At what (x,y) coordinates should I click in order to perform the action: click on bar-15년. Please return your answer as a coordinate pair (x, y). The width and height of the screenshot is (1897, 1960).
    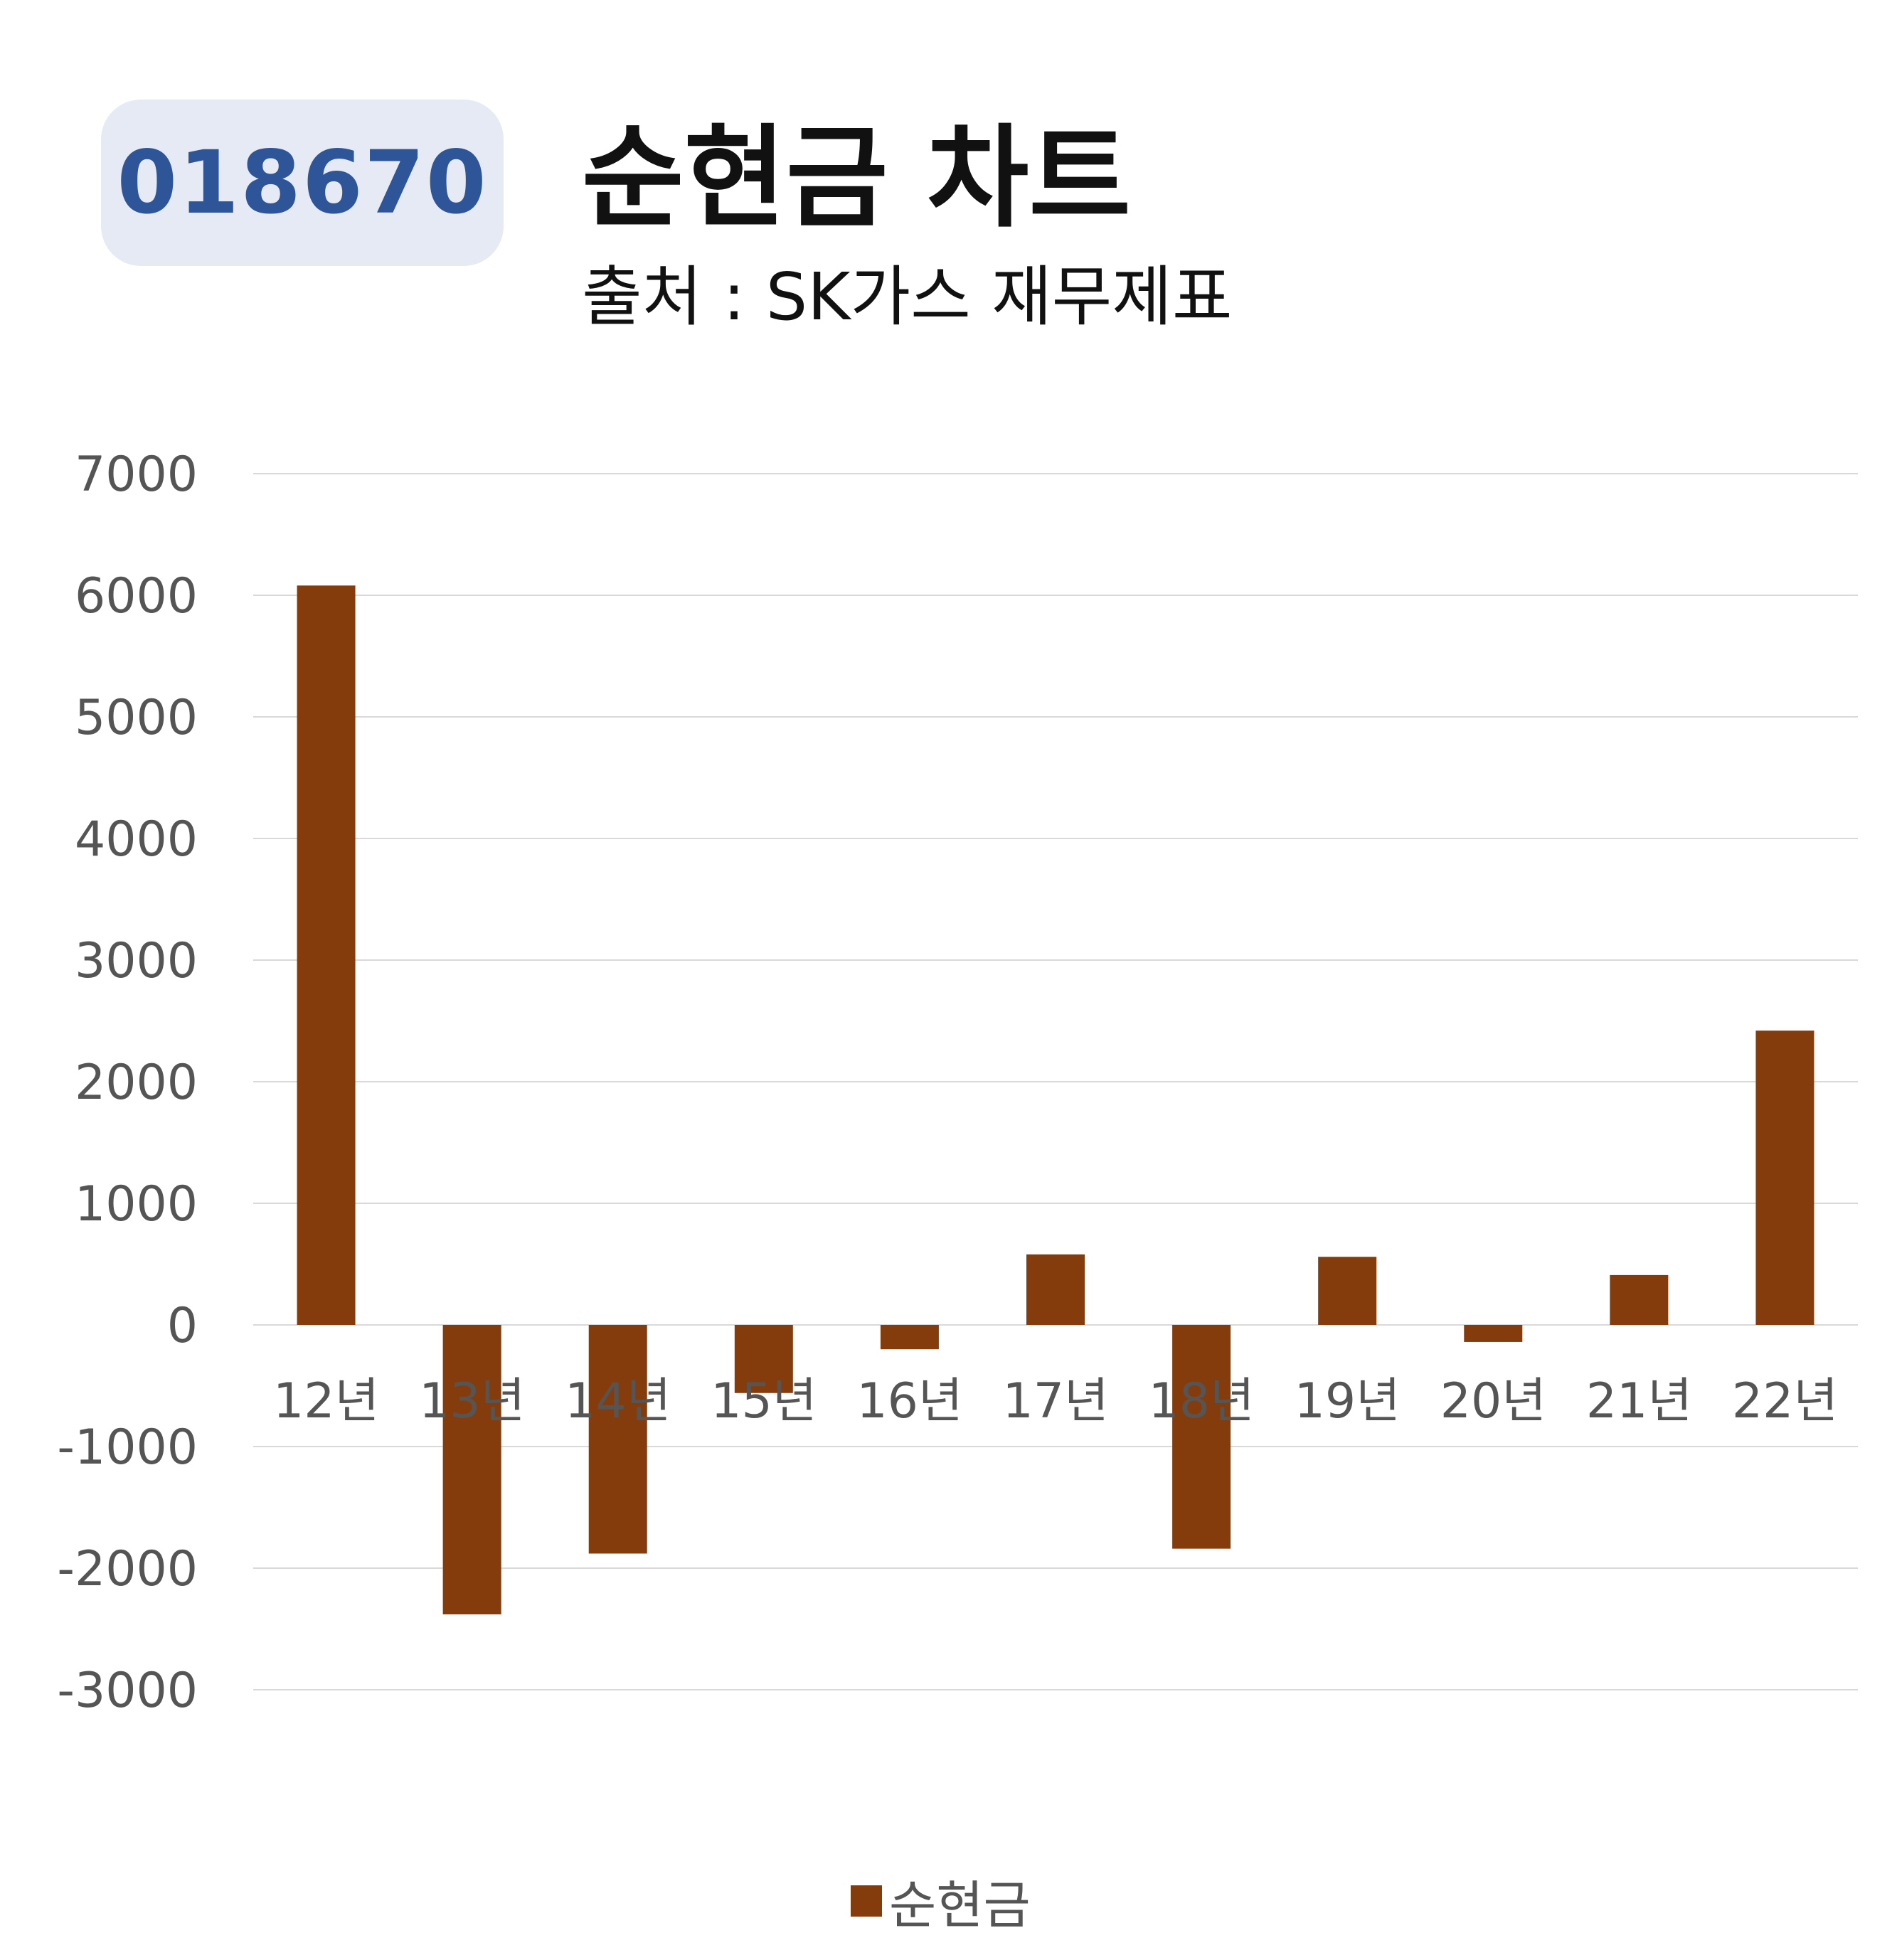
    Looking at the image, I should click on (763, 1359).